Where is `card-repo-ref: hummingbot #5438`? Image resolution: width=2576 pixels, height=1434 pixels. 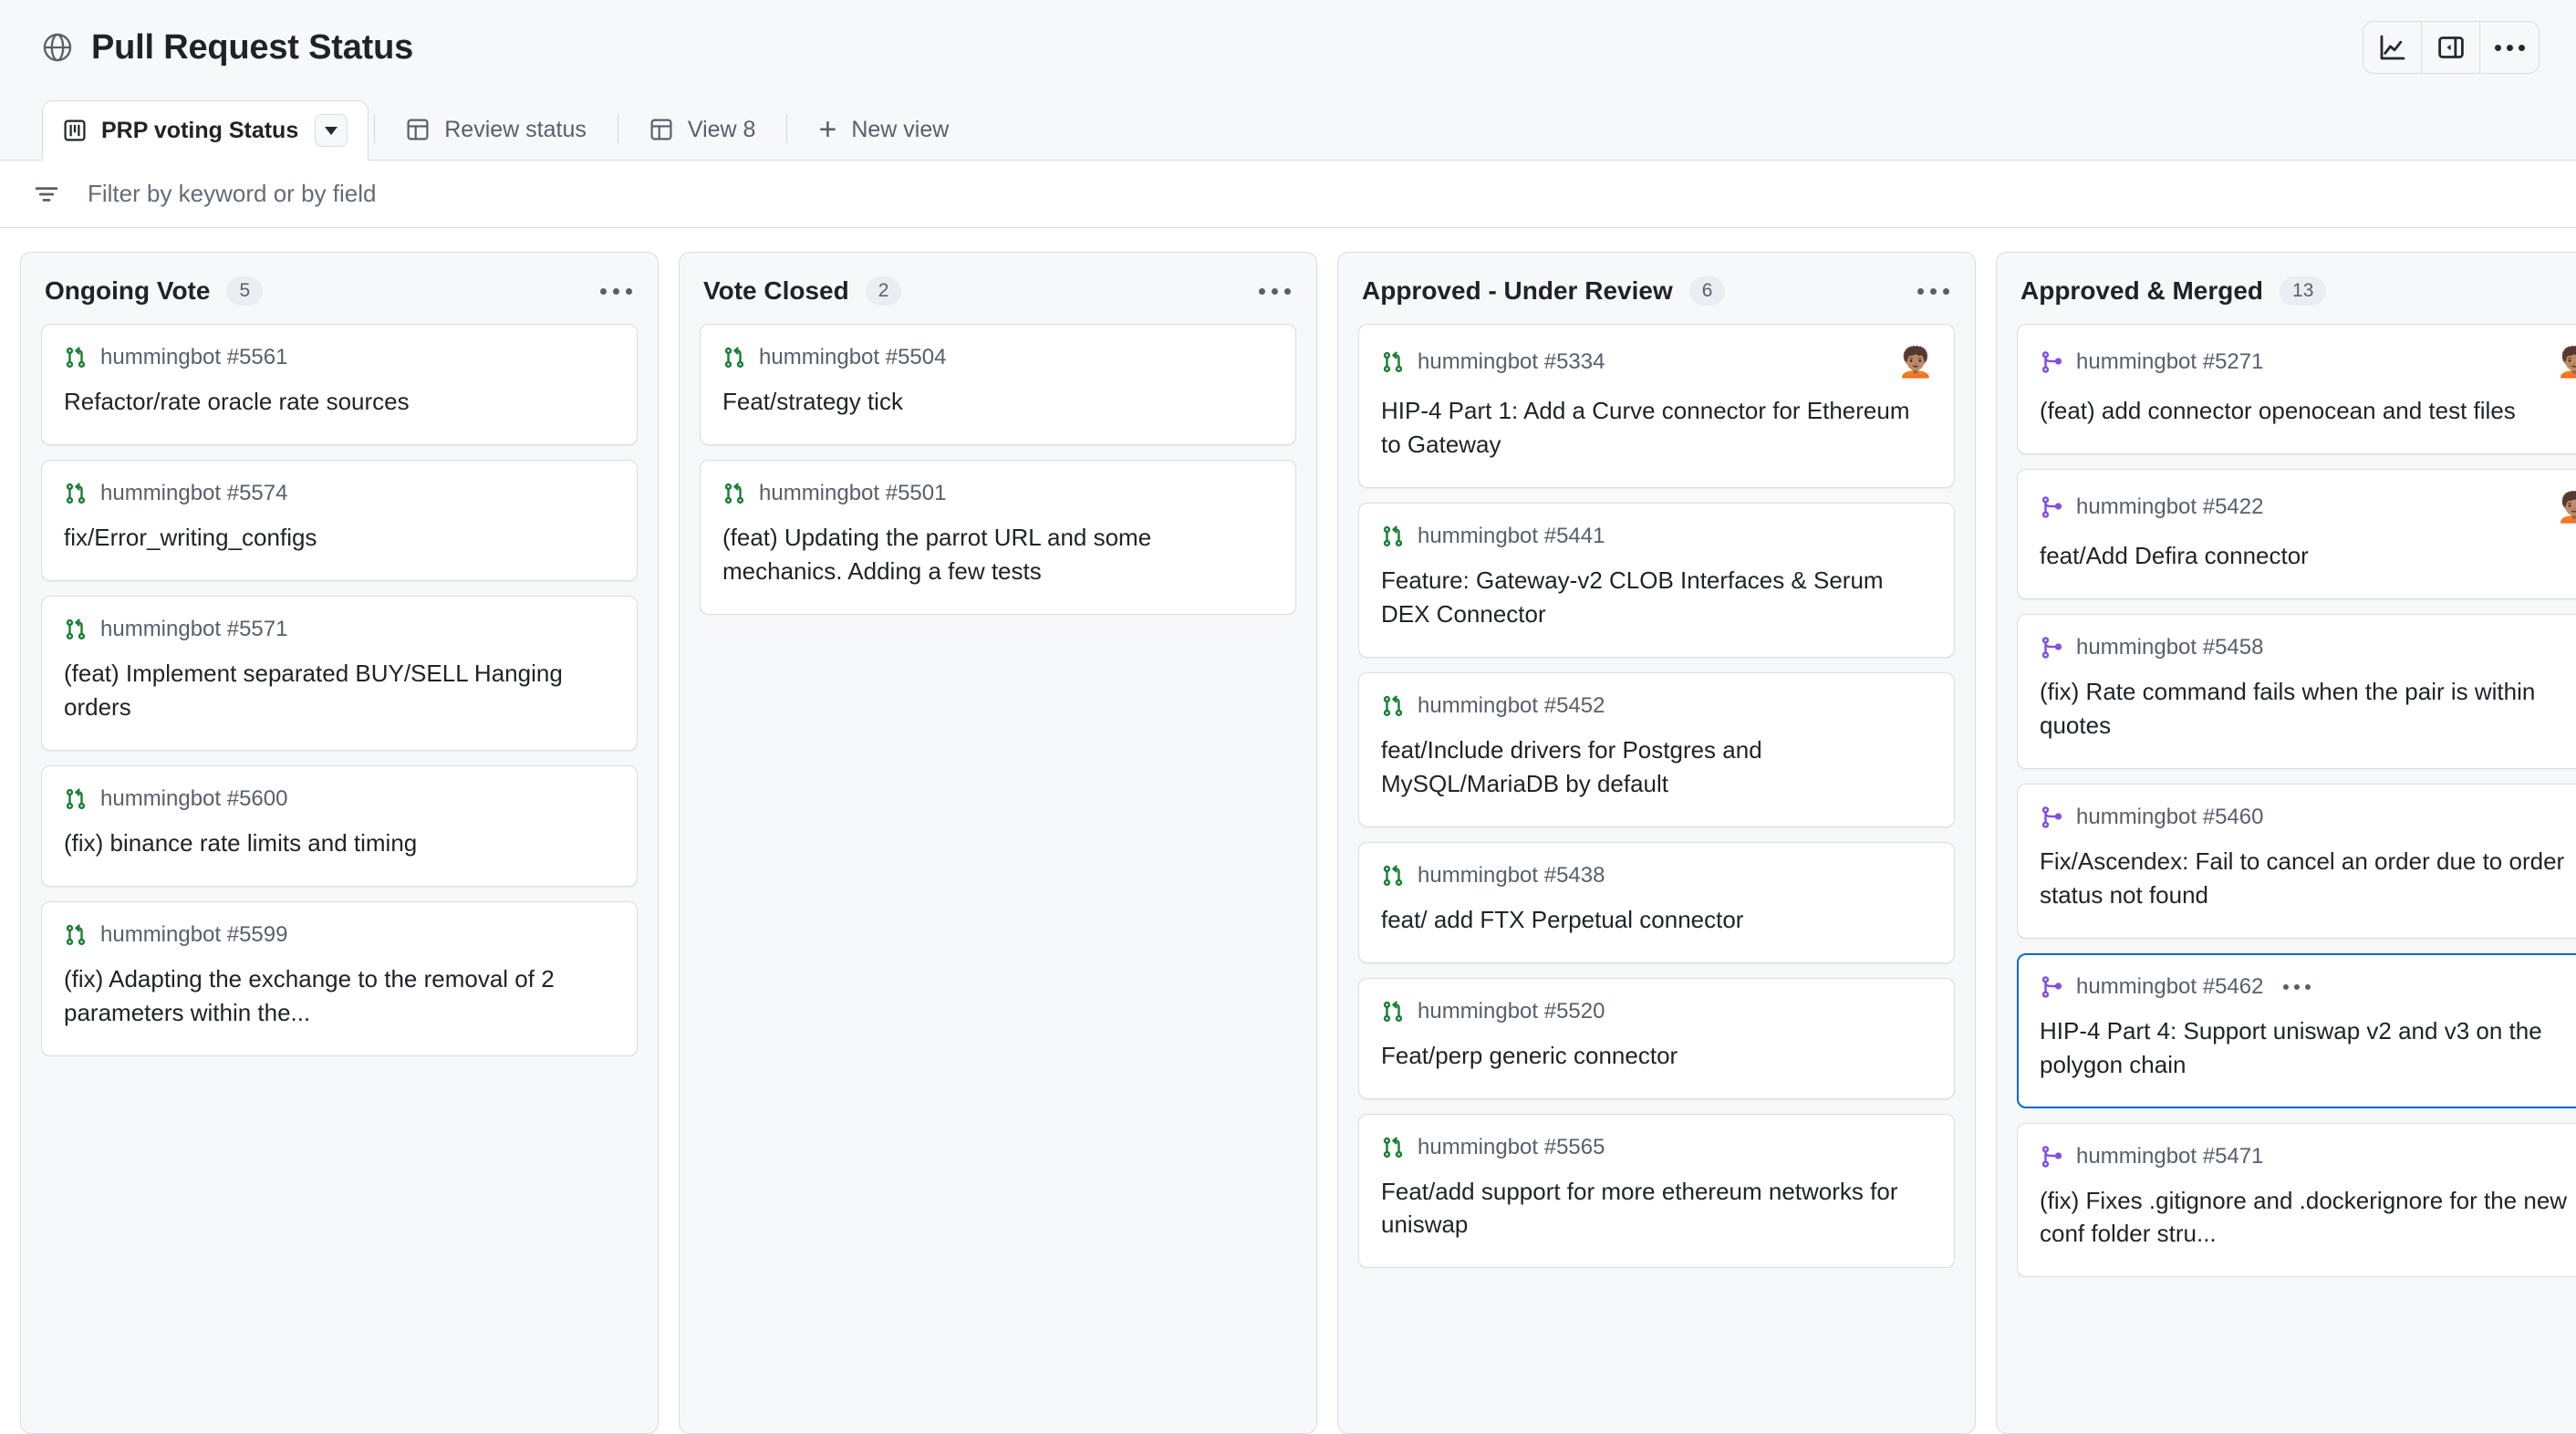
card-repo-ref: hummingbot #5438 is located at coordinates (1511, 875).